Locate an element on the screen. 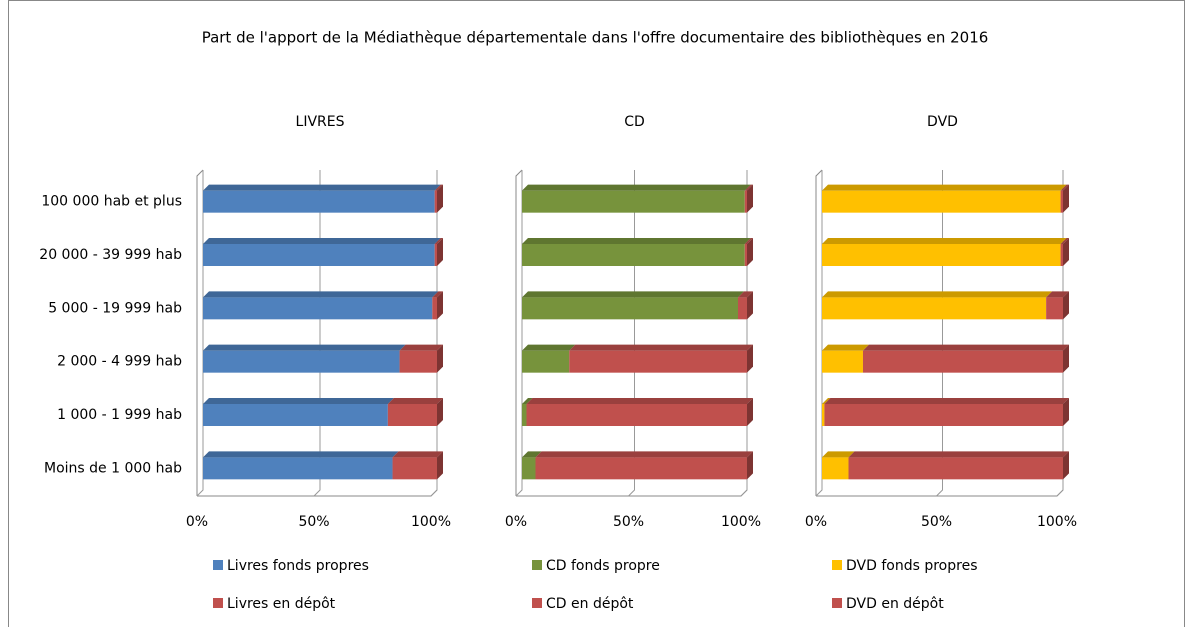  legend-label: DVD en dépôt is located at coordinates (895, 604).